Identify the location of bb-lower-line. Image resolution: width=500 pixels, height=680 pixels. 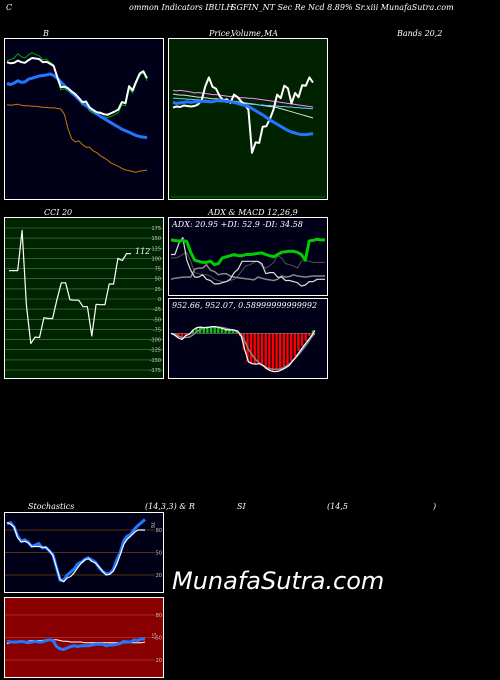
(77, 138).